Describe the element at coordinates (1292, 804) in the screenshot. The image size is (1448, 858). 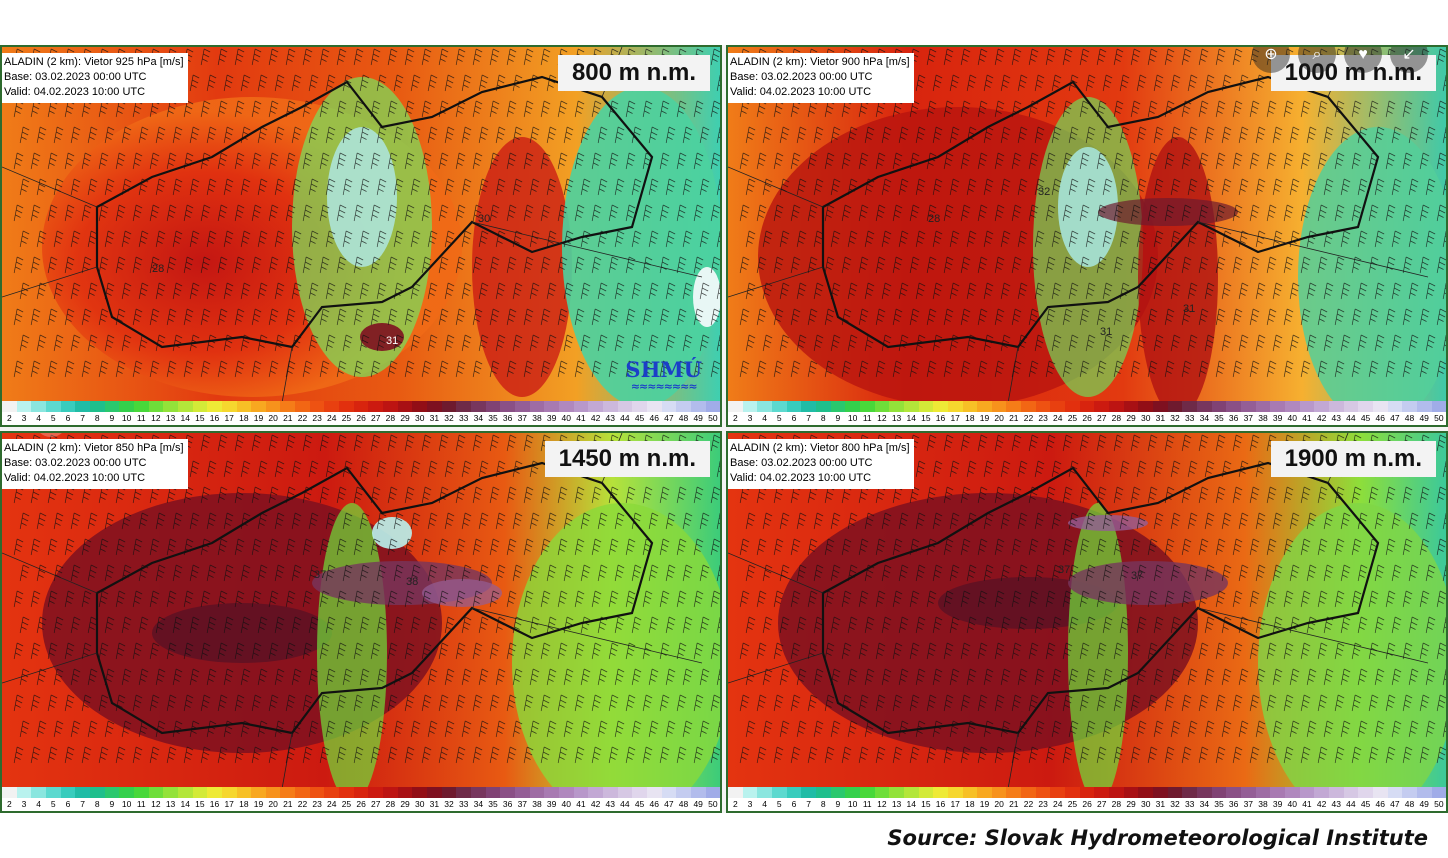
I see `scale-label: 40` at that location.